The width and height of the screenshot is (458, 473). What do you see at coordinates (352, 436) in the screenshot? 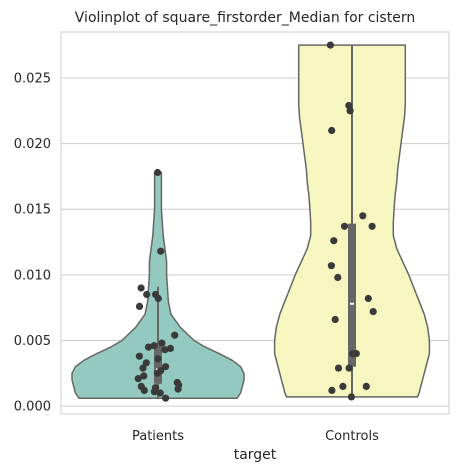
I see `x-tick-label: Controls` at bounding box center [352, 436].